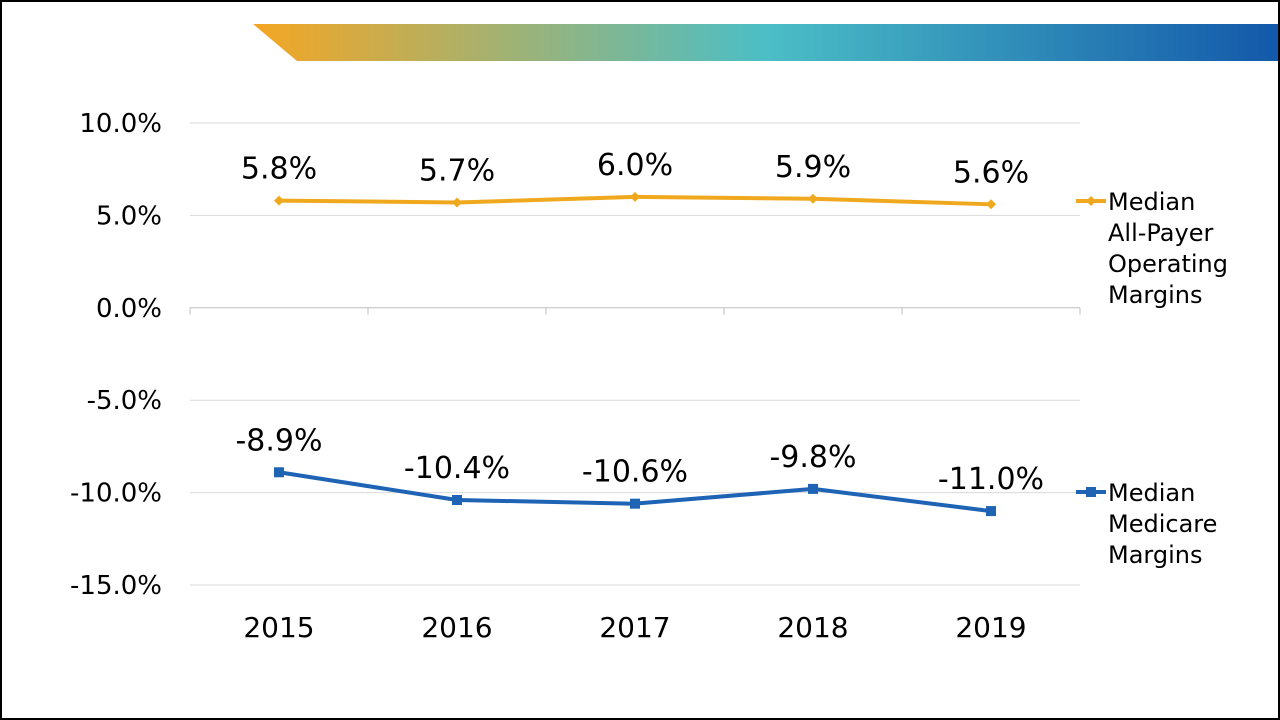 This screenshot has width=1280, height=720. What do you see at coordinates (278, 627) in the screenshot?
I see `x-tick-label: 2015` at bounding box center [278, 627].